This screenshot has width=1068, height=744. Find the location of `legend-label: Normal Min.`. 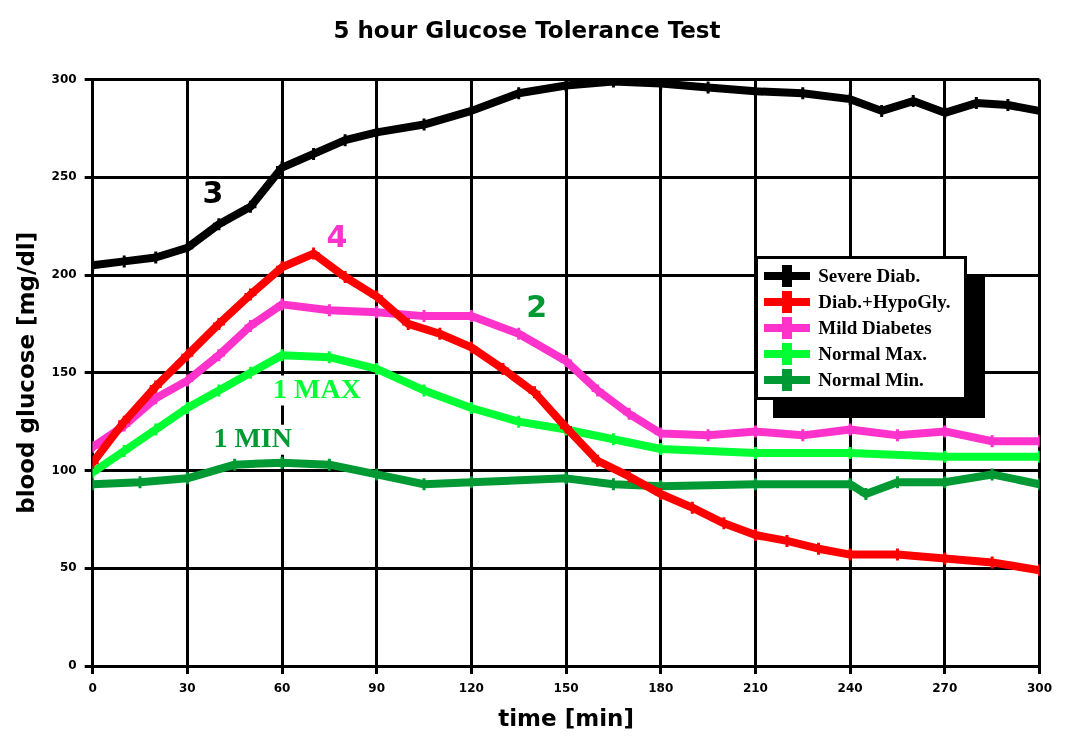

legend-label: Normal Min. is located at coordinates (871, 379).